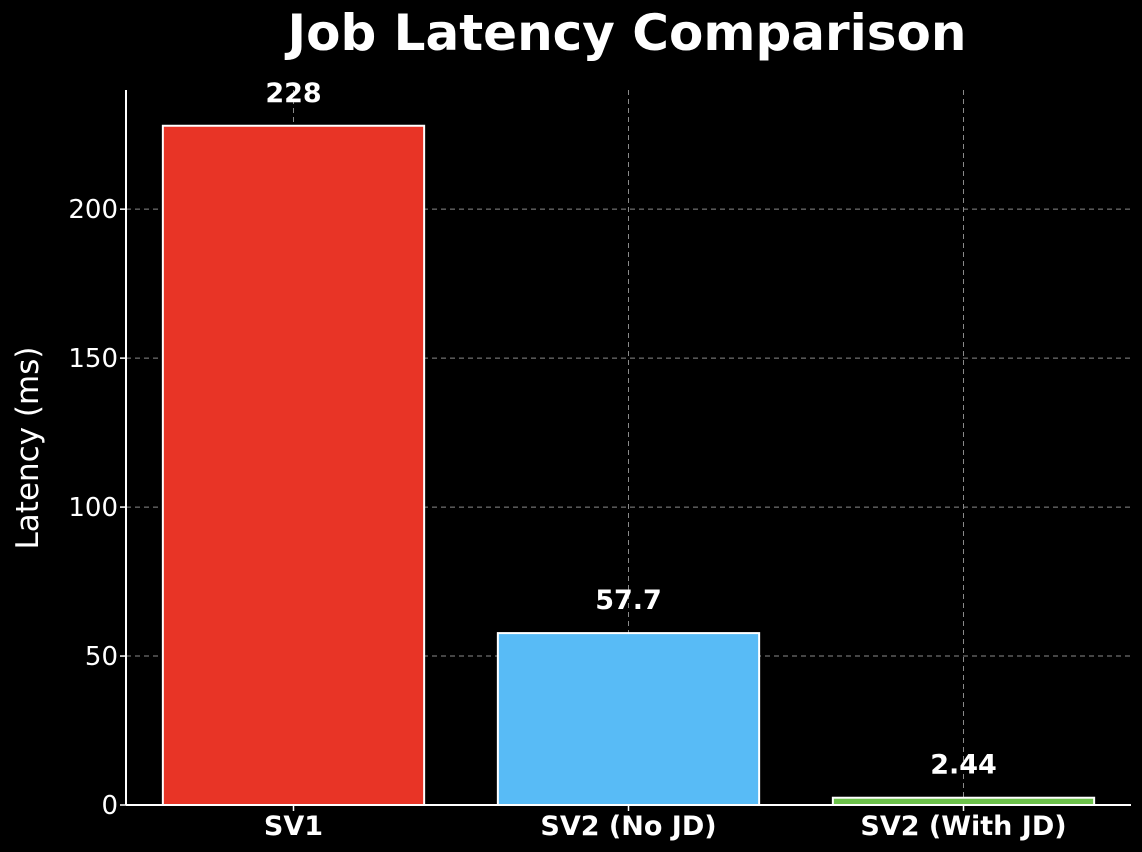  What do you see at coordinates (93, 210) in the screenshot?
I see `y-tick-label: 200` at bounding box center [93, 210].